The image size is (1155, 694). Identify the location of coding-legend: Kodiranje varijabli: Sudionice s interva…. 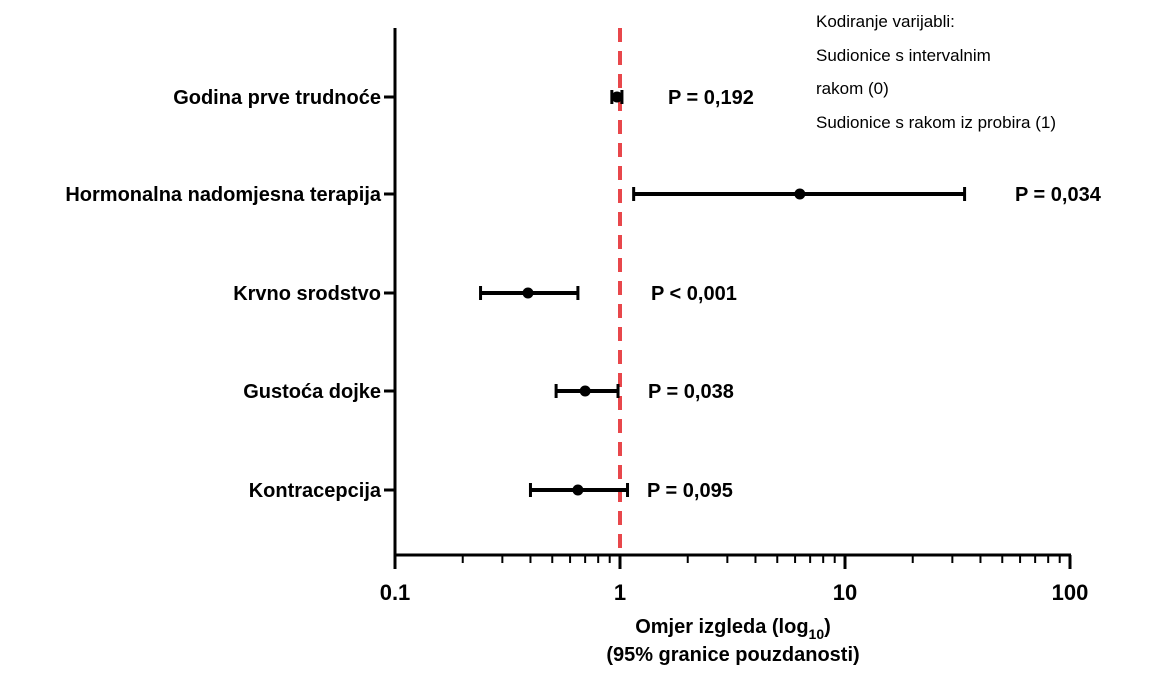
(936, 72).